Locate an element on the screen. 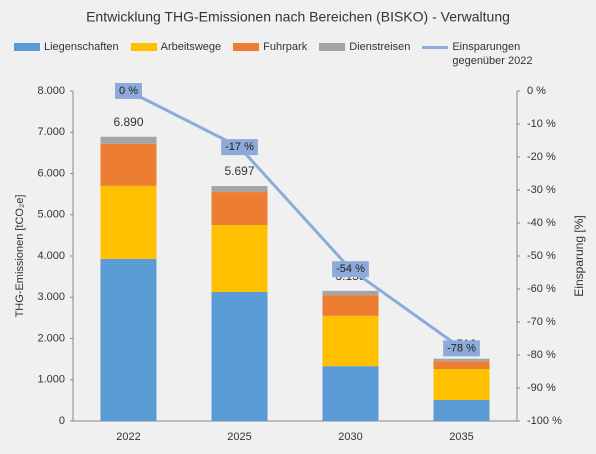  y2-tick-label: -70 % is located at coordinates (541, 322).